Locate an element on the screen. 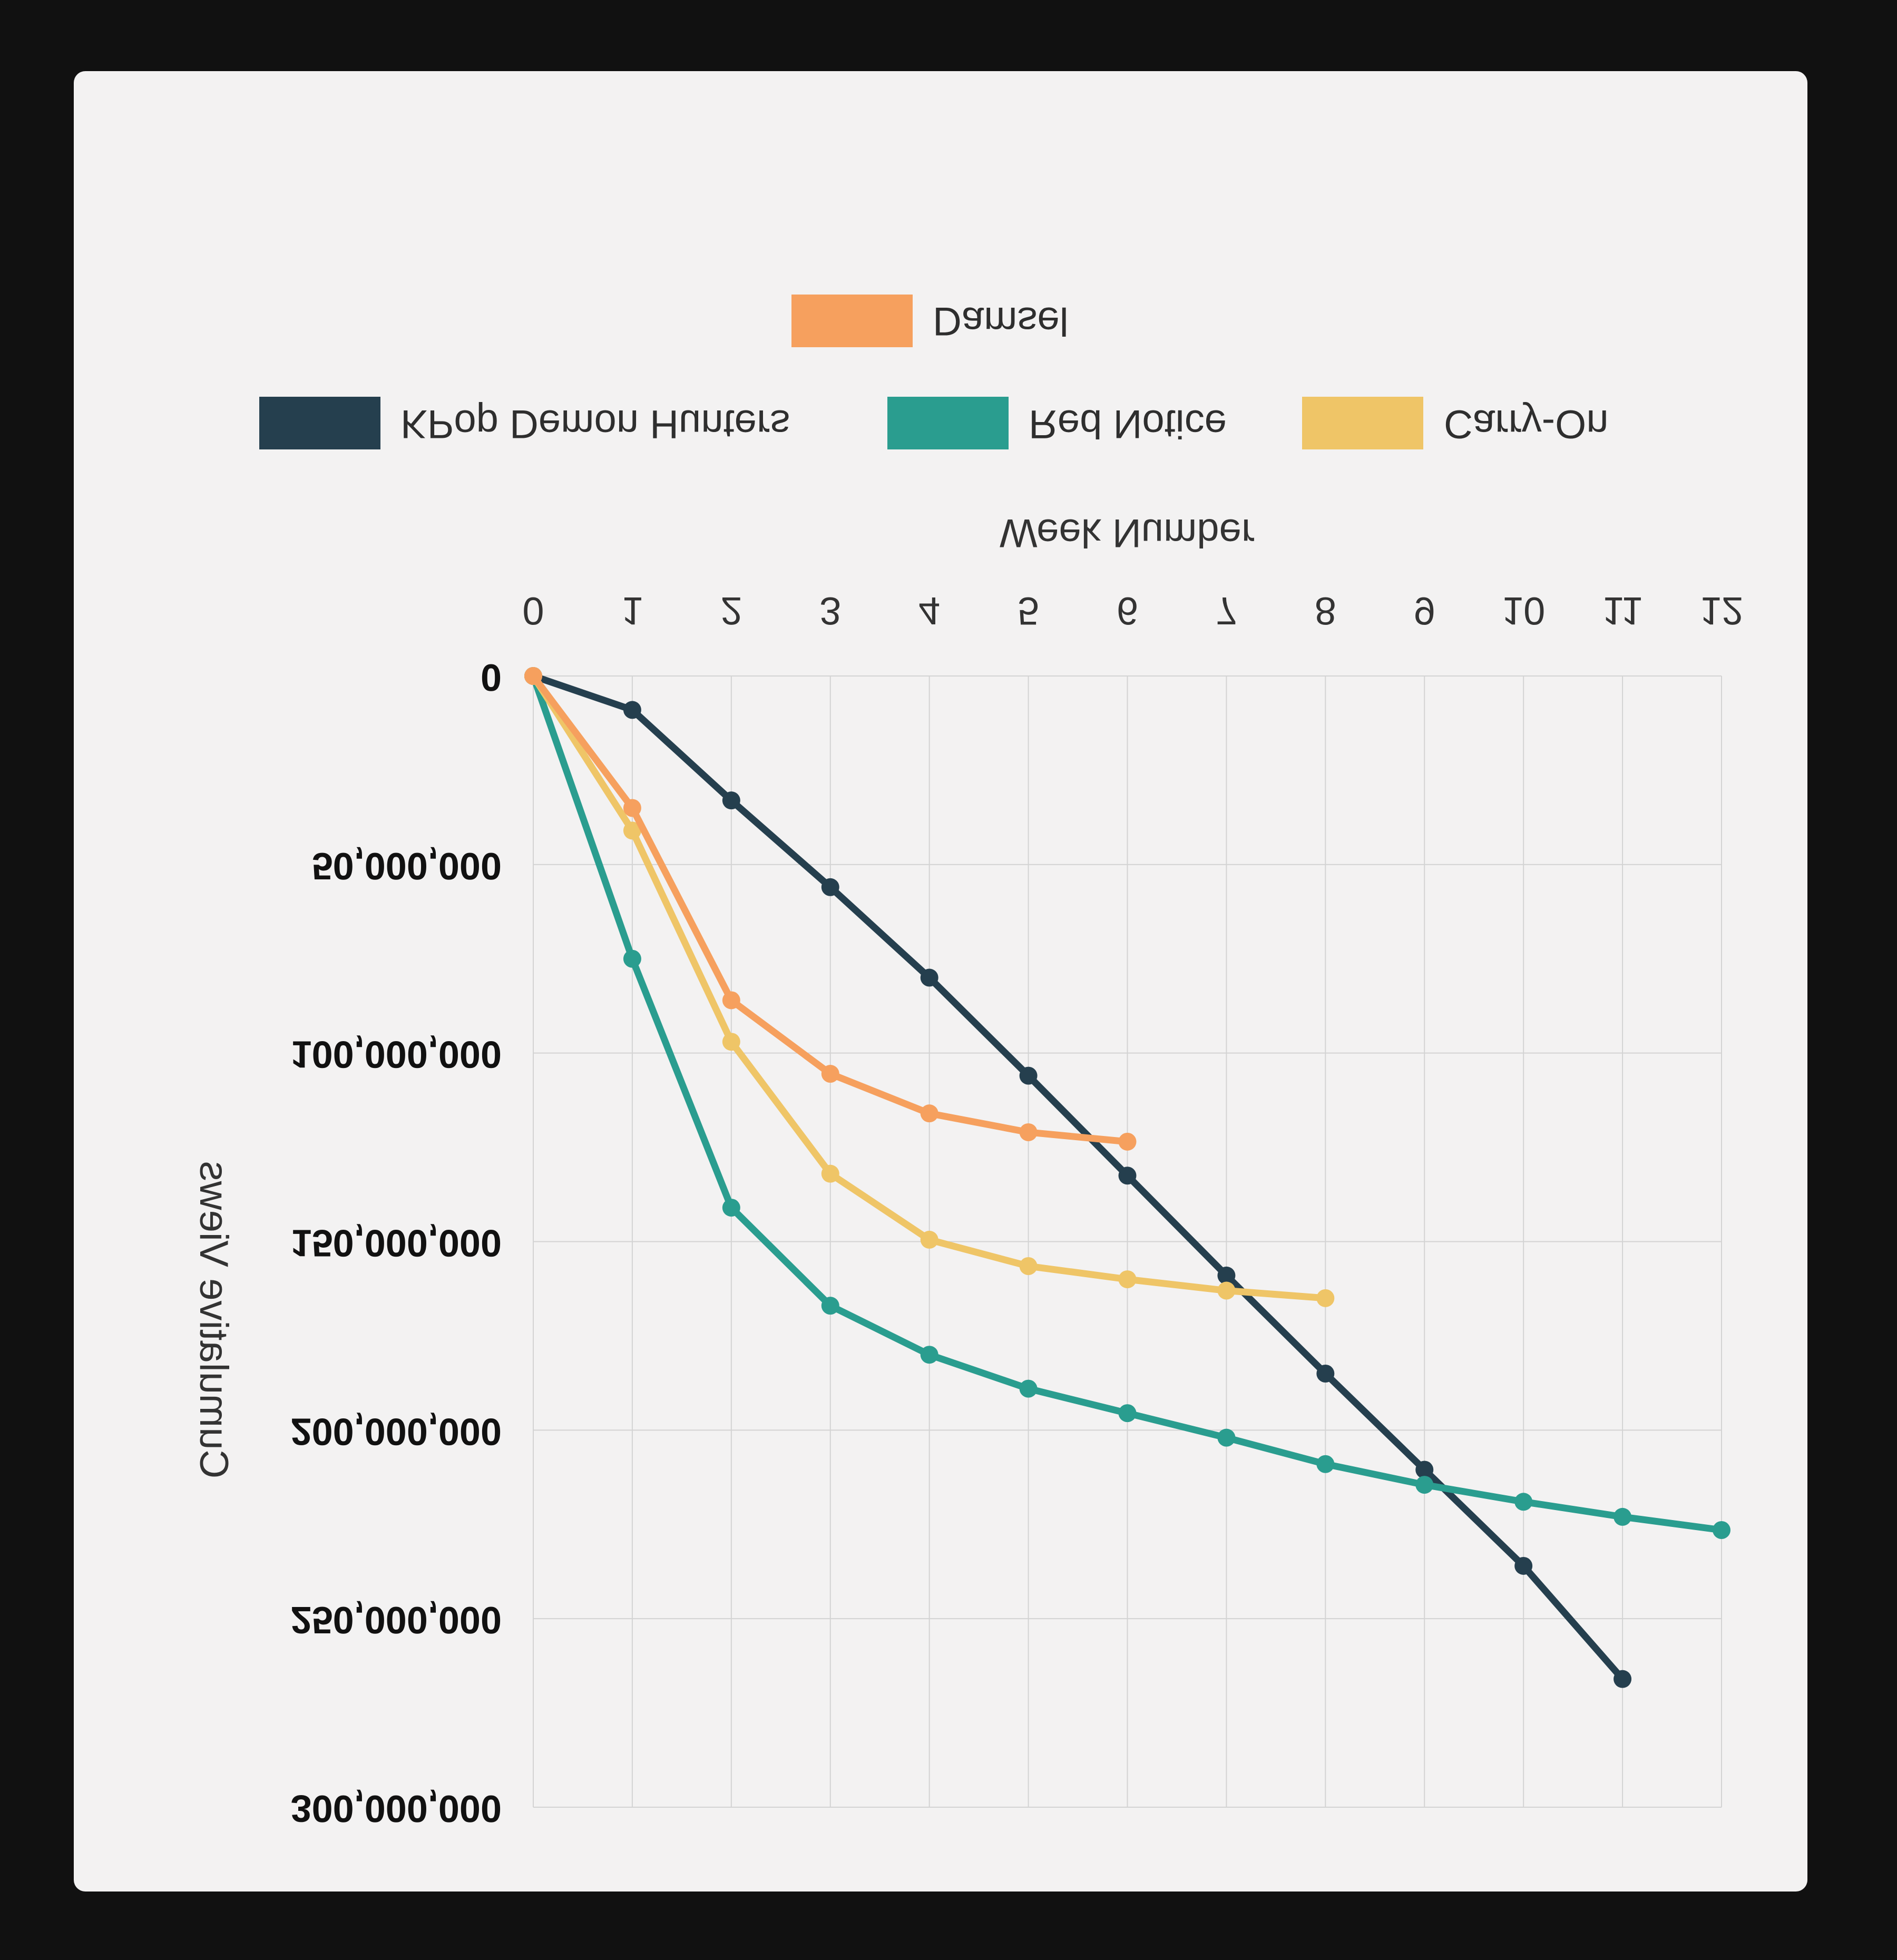  legend-item: KPop Demon Hunters is located at coordinates (524, 423).